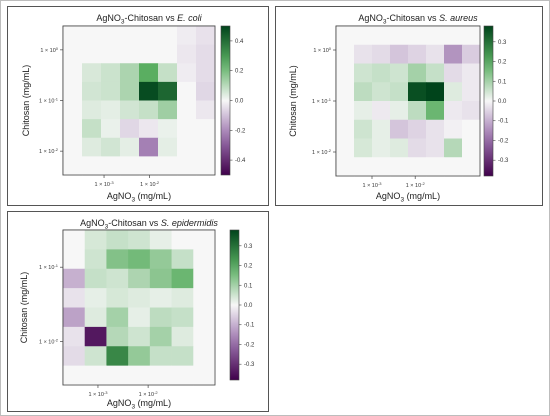 The height and width of the screenshot is (416, 550). What do you see at coordinates (149, 394) in the screenshot?
I see `x-tick-label: 1 × 10⁻²` at bounding box center [149, 394].